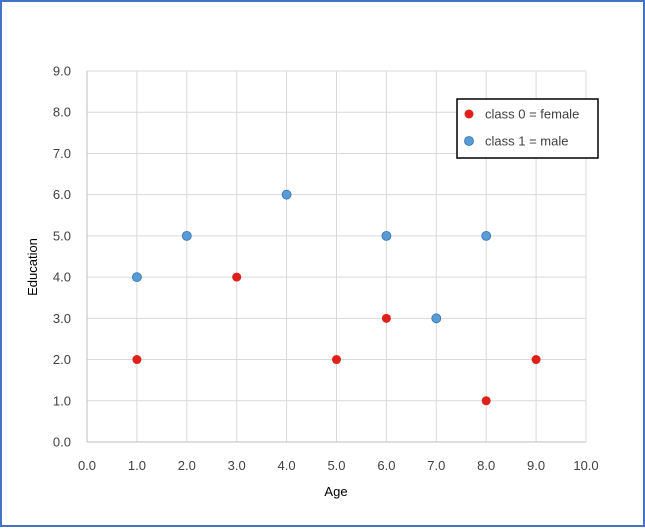 The height and width of the screenshot is (529, 645). I want to click on x-tick-label: 1.0, so click(137, 465).